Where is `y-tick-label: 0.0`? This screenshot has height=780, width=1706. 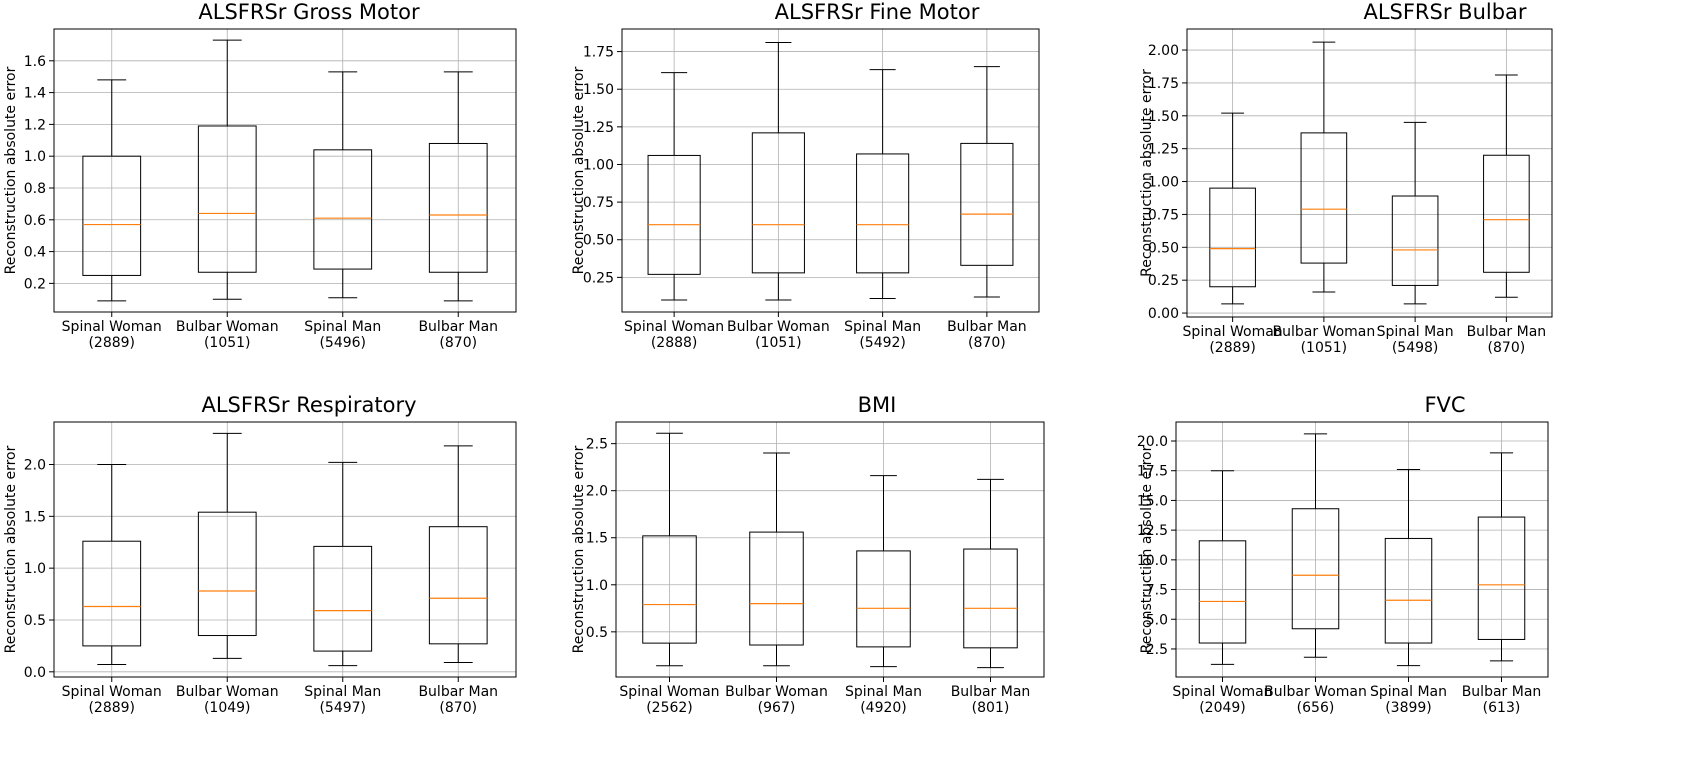 y-tick-label: 0.0 is located at coordinates (35, 673).